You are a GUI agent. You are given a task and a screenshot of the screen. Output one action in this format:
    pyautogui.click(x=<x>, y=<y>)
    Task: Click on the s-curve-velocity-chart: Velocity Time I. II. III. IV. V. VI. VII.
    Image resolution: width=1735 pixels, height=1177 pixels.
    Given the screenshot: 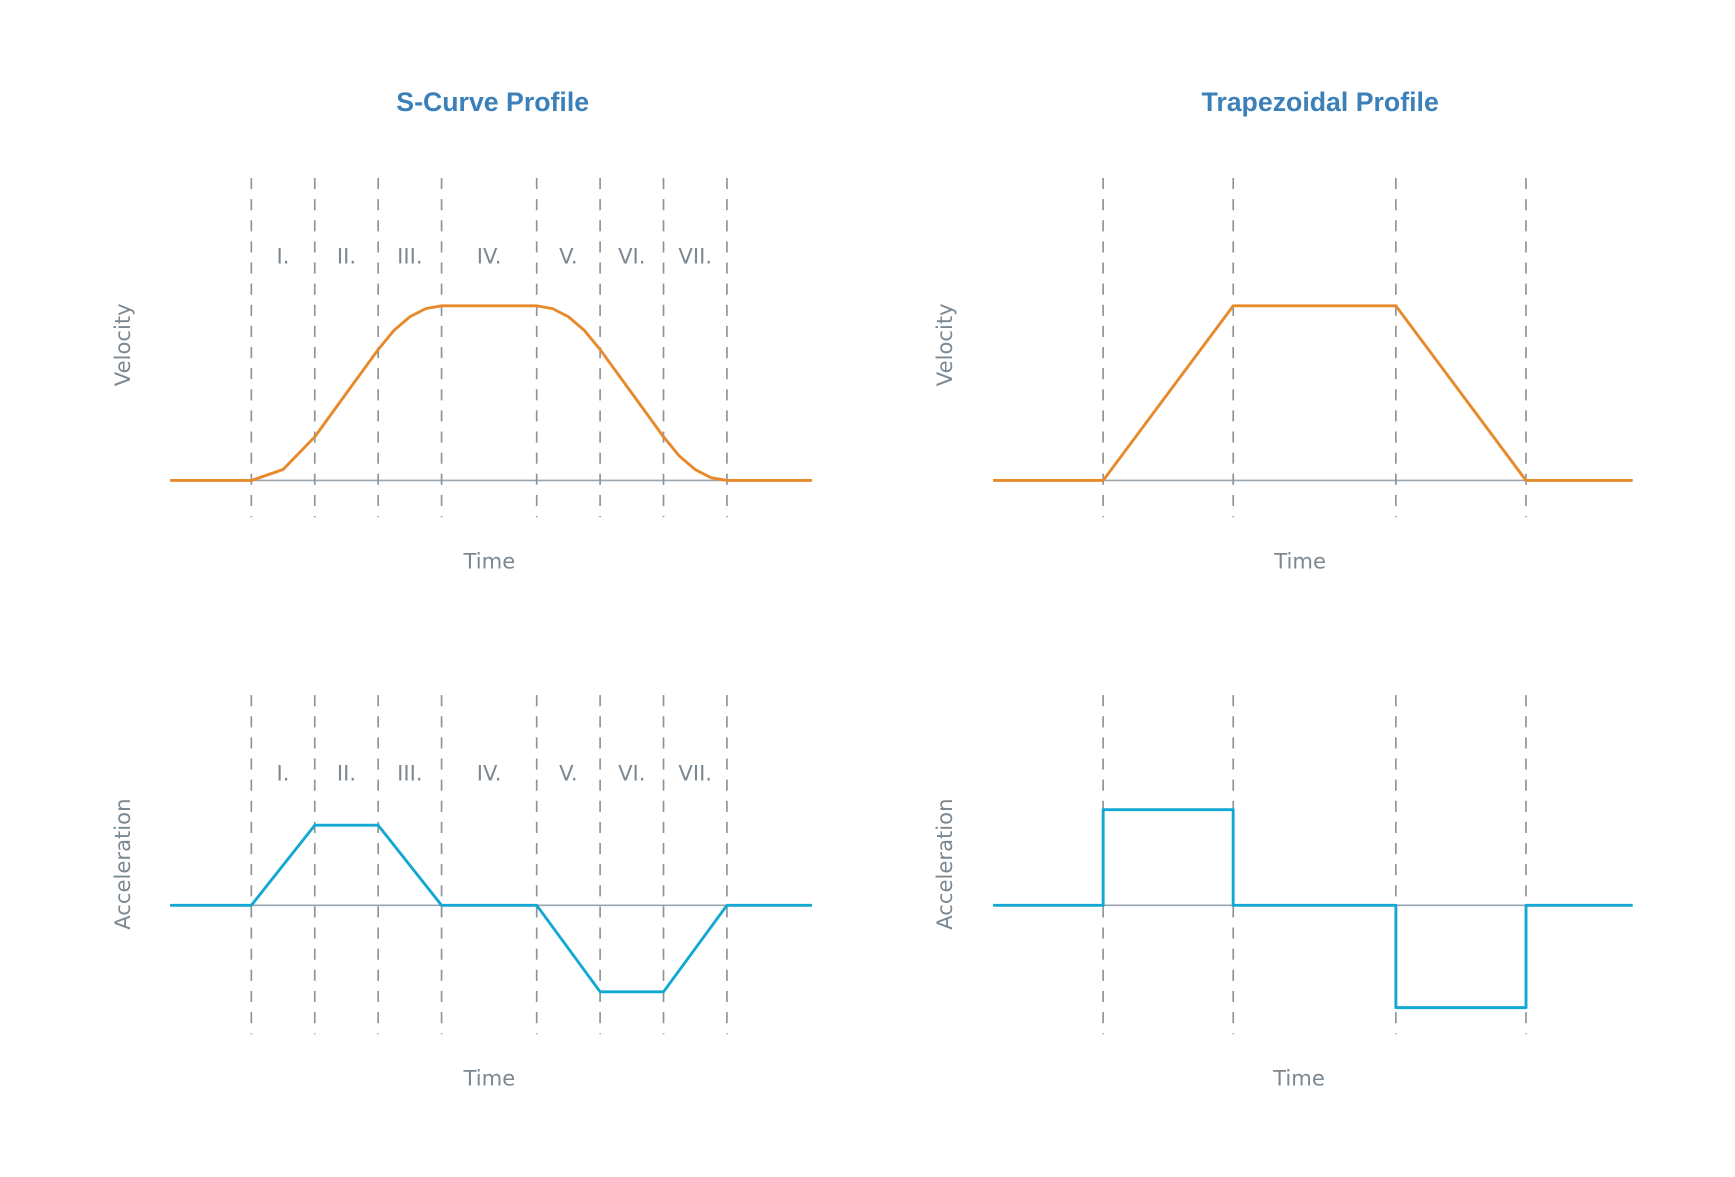 What is the action you would take?
    pyautogui.click(x=461, y=375)
    